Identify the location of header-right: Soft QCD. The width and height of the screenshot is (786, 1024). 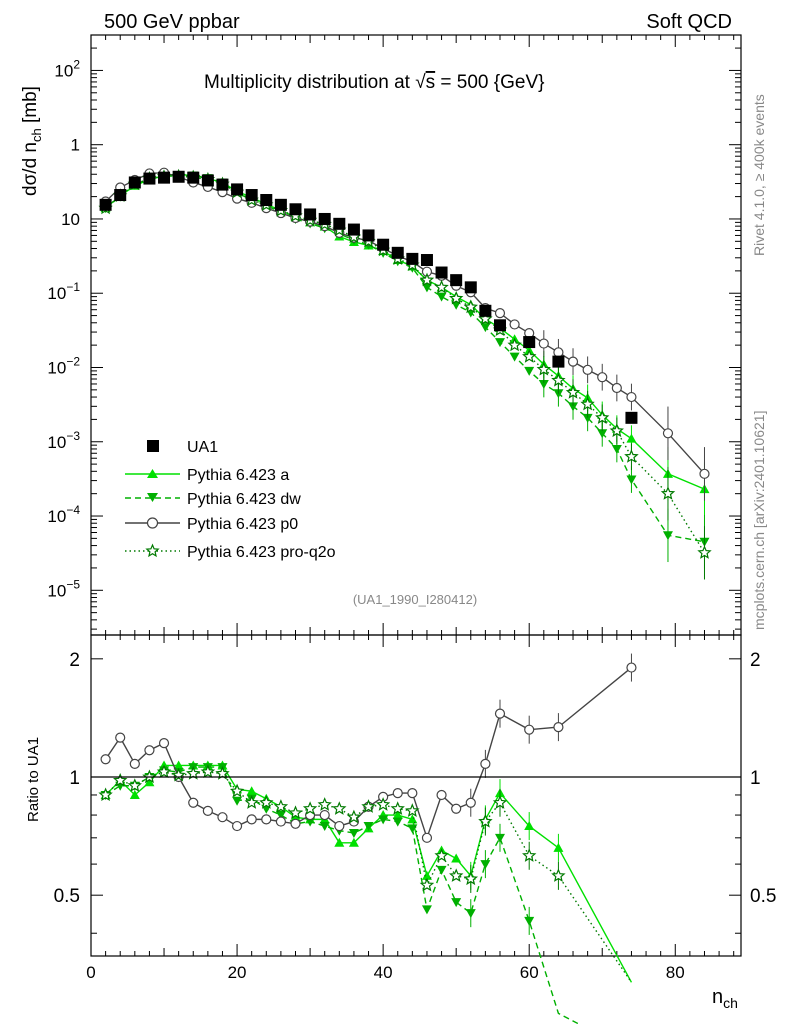
(689, 22).